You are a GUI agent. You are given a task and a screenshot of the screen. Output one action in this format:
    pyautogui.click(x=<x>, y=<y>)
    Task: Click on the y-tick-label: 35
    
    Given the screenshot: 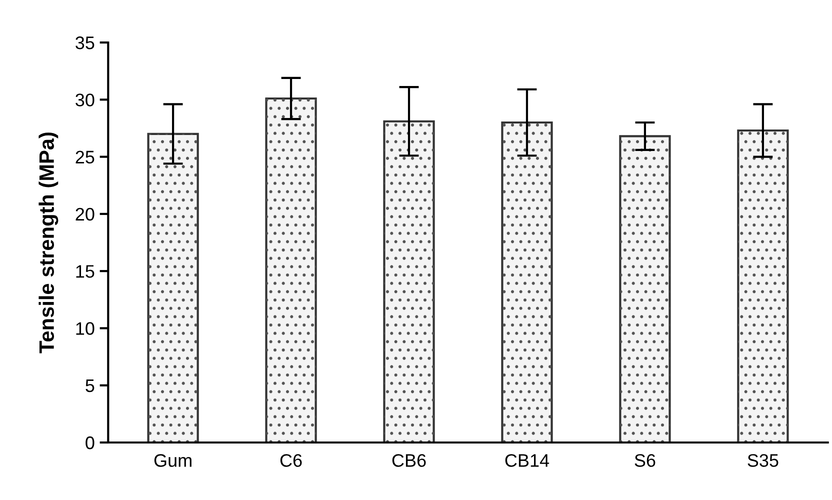 What is the action you would take?
    pyautogui.click(x=85, y=43)
    